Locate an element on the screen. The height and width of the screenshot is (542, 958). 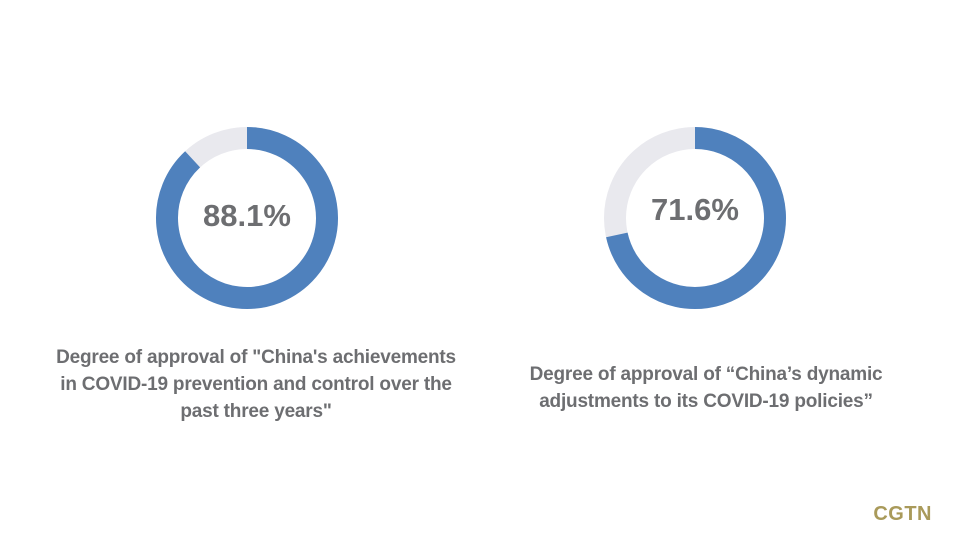
value-label: 71.6% is located at coordinates (695, 209).